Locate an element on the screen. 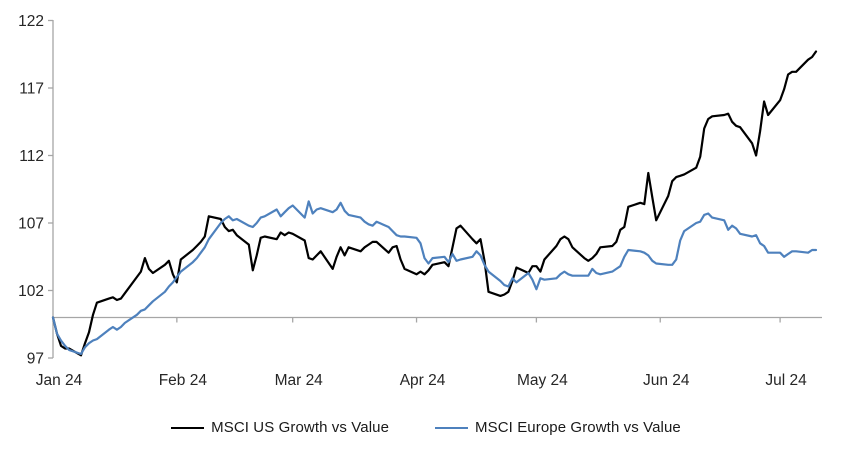 This screenshot has width=852, height=462. x-axis-tick-label: Apr 24 is located at coordinates (423, 380).